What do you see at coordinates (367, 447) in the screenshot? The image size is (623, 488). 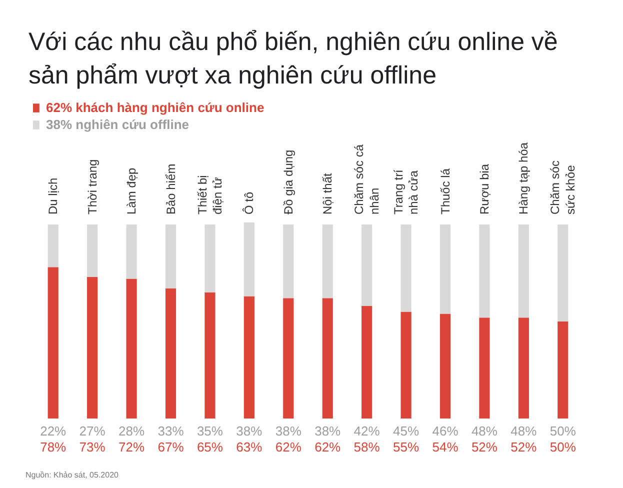 I see `data-label: 58%` at bounding box center [367, 447].